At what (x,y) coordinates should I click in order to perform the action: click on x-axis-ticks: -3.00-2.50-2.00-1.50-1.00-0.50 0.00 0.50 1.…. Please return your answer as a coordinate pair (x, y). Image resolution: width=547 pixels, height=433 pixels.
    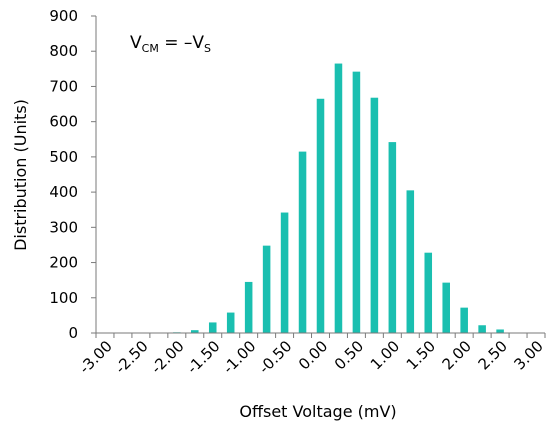
    Looking at the image, I should click on (311, 355).